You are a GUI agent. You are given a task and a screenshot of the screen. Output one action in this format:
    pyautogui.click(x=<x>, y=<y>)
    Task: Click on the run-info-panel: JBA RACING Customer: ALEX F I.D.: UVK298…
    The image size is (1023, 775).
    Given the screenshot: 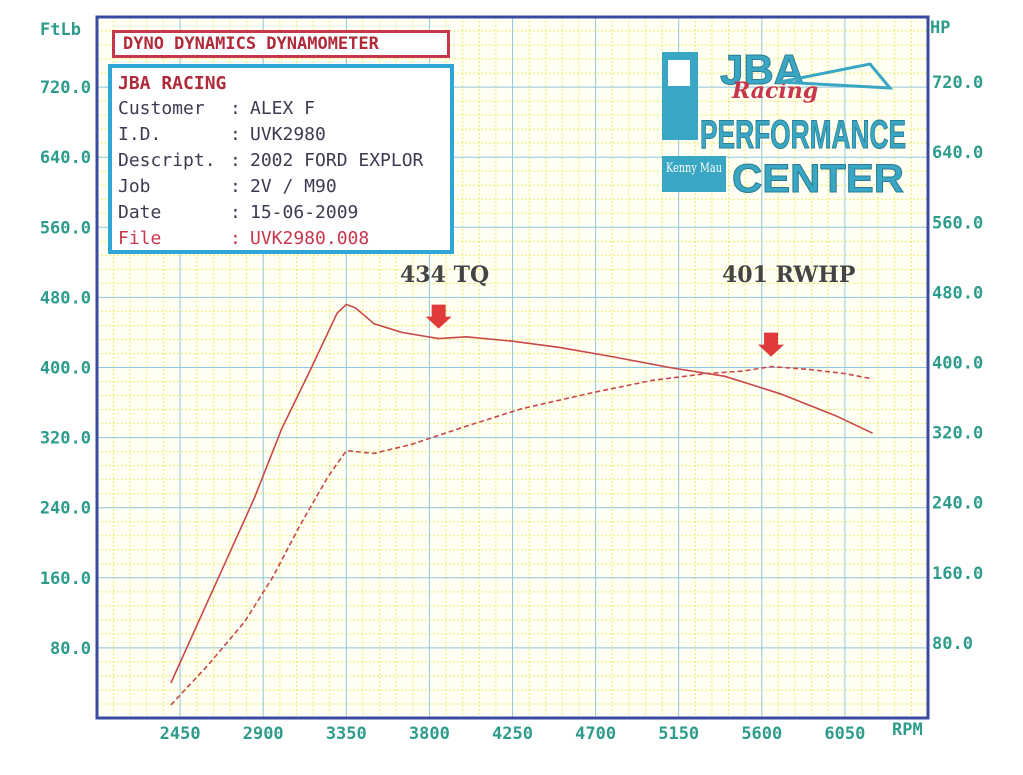 What is the action you would take?
    pyautogui.click(x=281, y=159)
    